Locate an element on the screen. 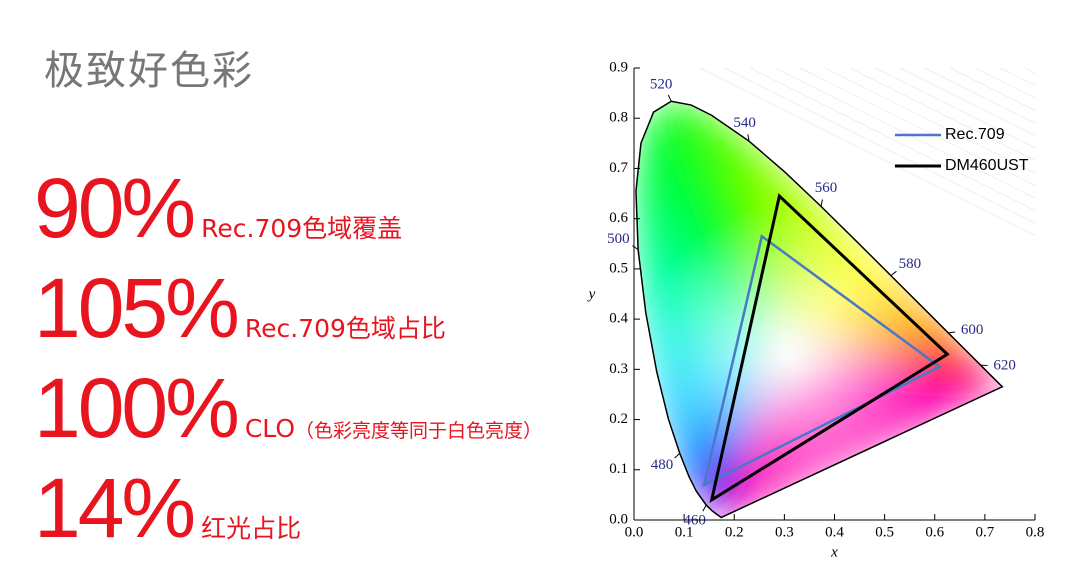 The width and height of the screenshot is (1080, 587). stat: 105% Rec.709色域占比 is located at coordinates (240, 308).